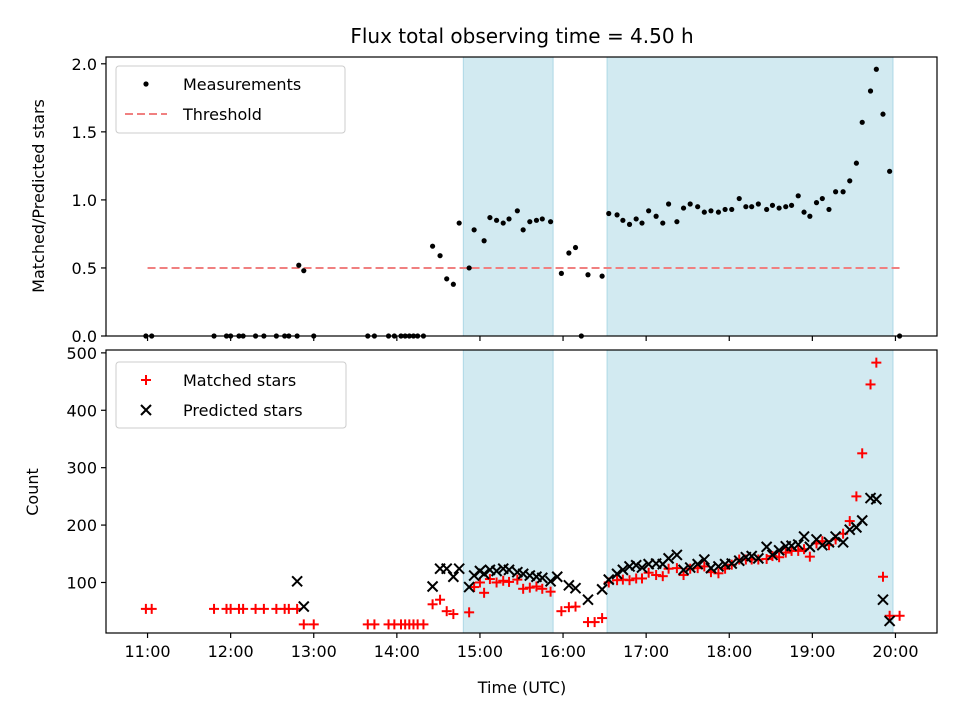  What do you see at coordinates (521, 36) in the screenshot?
I see `chart-title: Flux total observing time = 4.50 h` at bounding box center [521, 36].